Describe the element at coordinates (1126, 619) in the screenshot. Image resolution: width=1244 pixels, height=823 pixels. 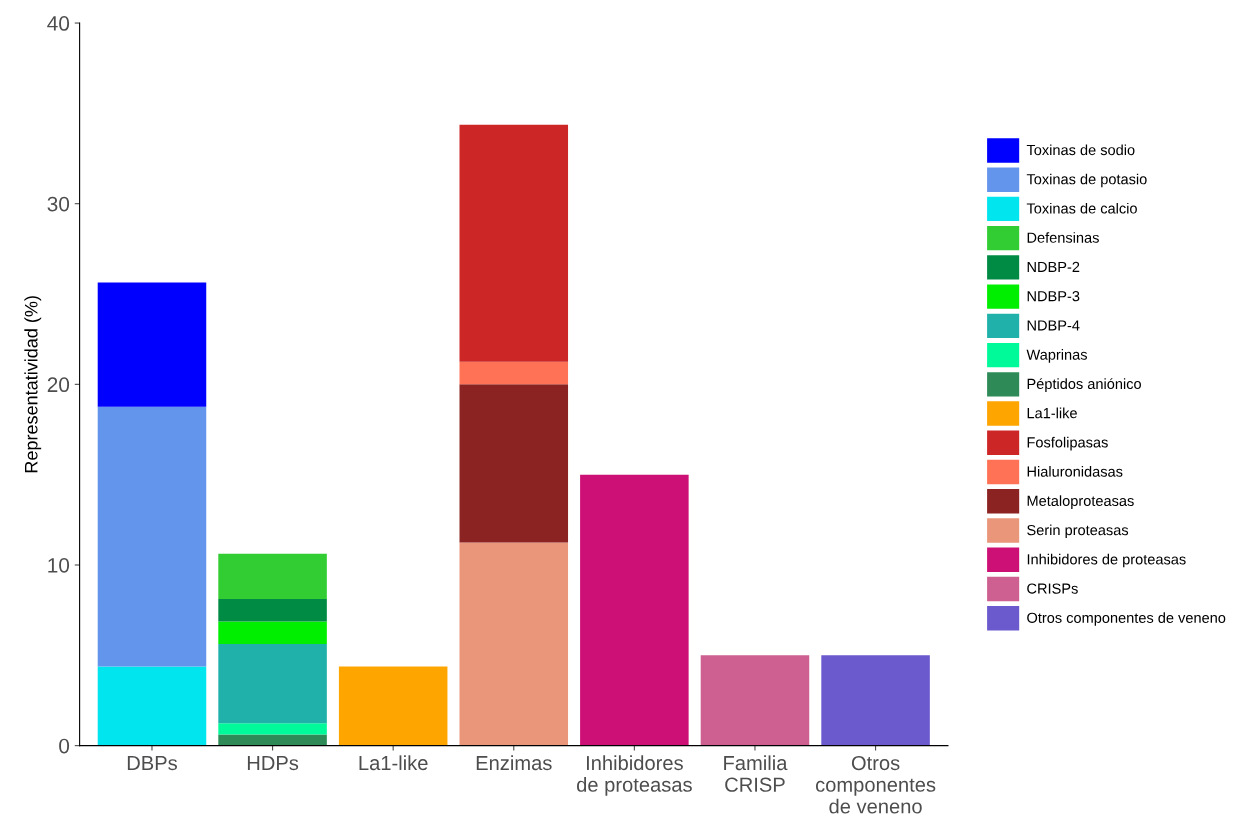
I see `legend-label: Otros componentes de veneno` at that location.